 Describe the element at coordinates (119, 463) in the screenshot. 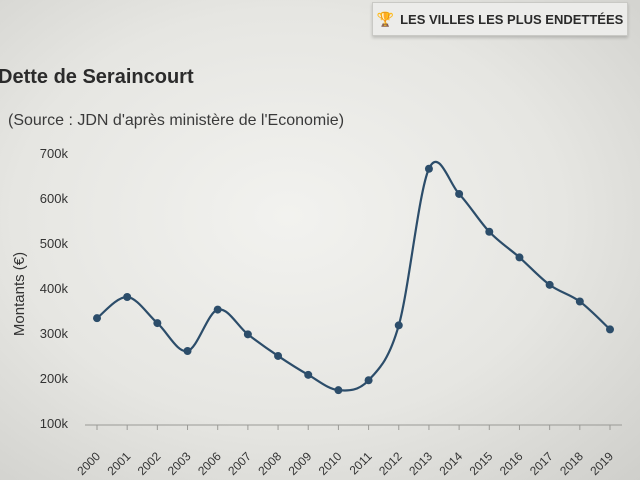

I see `x-tick-label: 2001` at that location.